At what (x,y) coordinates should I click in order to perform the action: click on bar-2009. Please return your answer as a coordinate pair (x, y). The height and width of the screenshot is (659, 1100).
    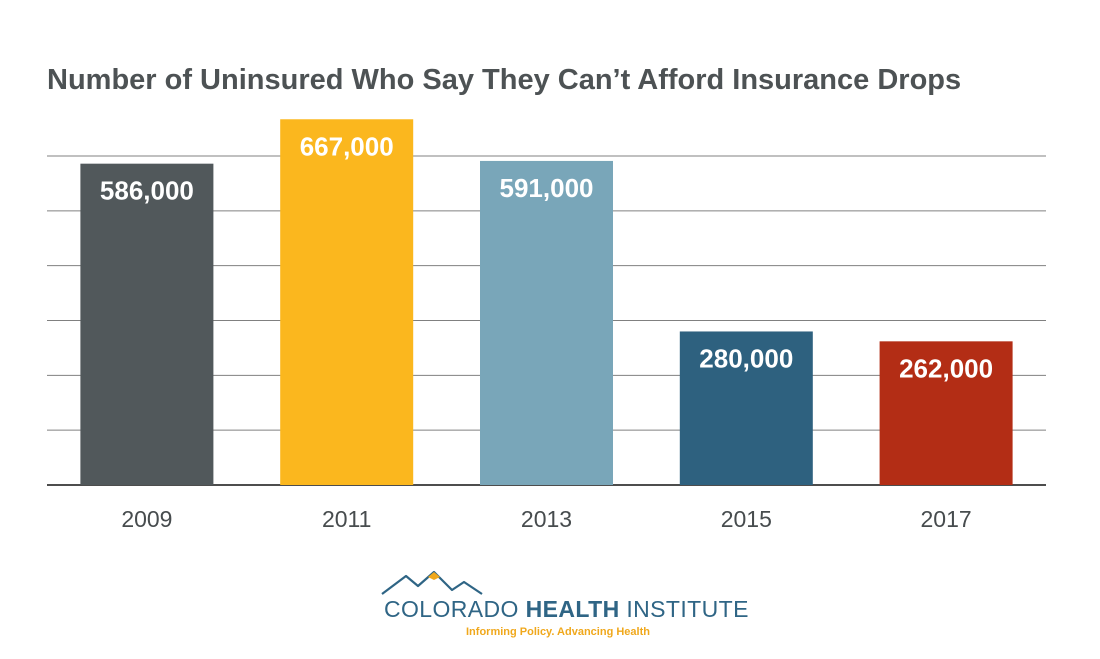
    Looking at the image, I should click on (147, 324).